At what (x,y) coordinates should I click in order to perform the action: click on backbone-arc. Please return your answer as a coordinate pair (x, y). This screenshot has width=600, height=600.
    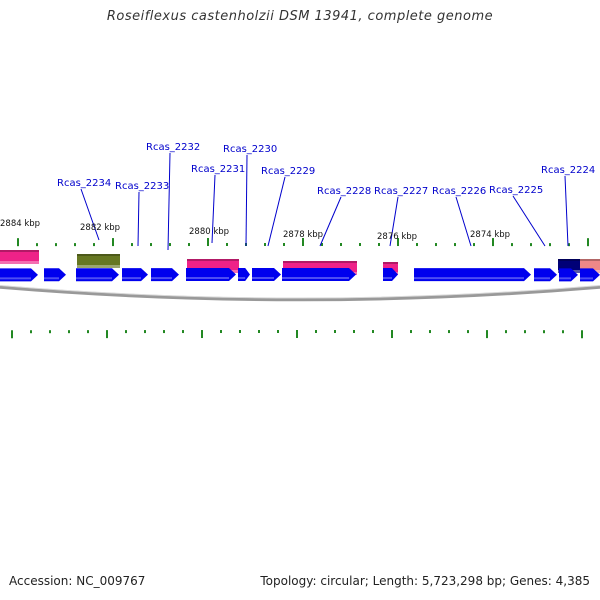
    Looking at the image, I should click on (300, 293).